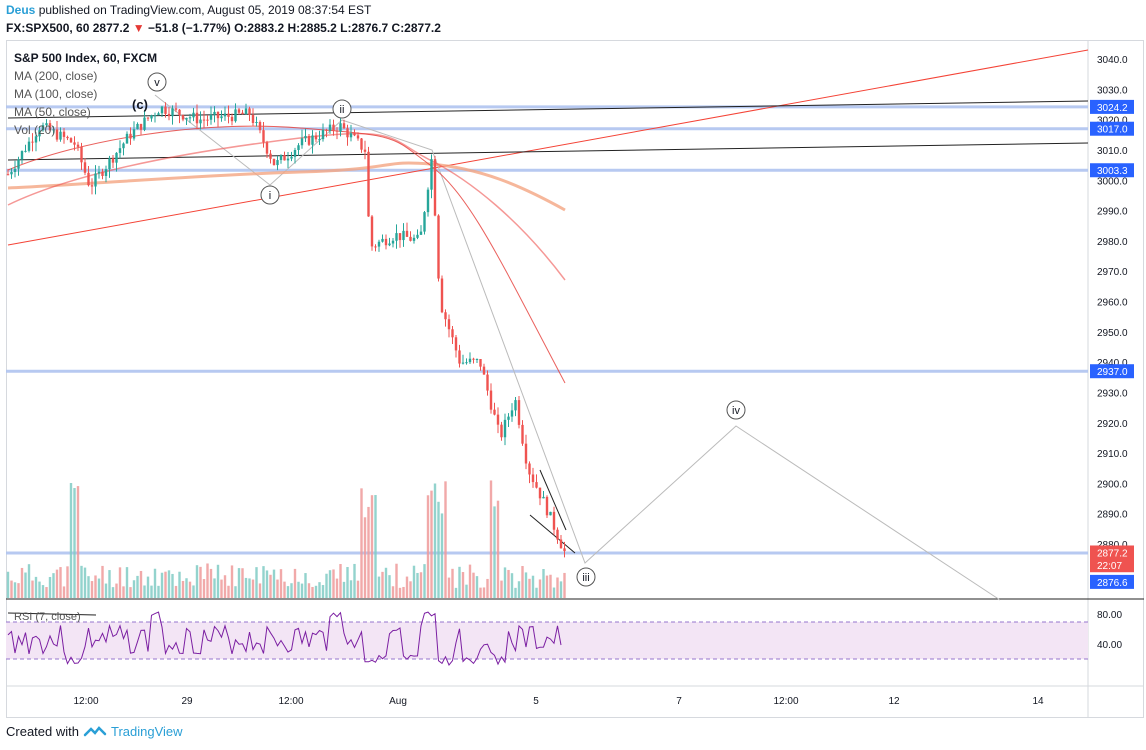 The image size is (1146, 750). What do you see at coordinates (1112, 181) in the screenshot?
I see `price-tick-label: 3000.0` at bounding box center [1112, 181].